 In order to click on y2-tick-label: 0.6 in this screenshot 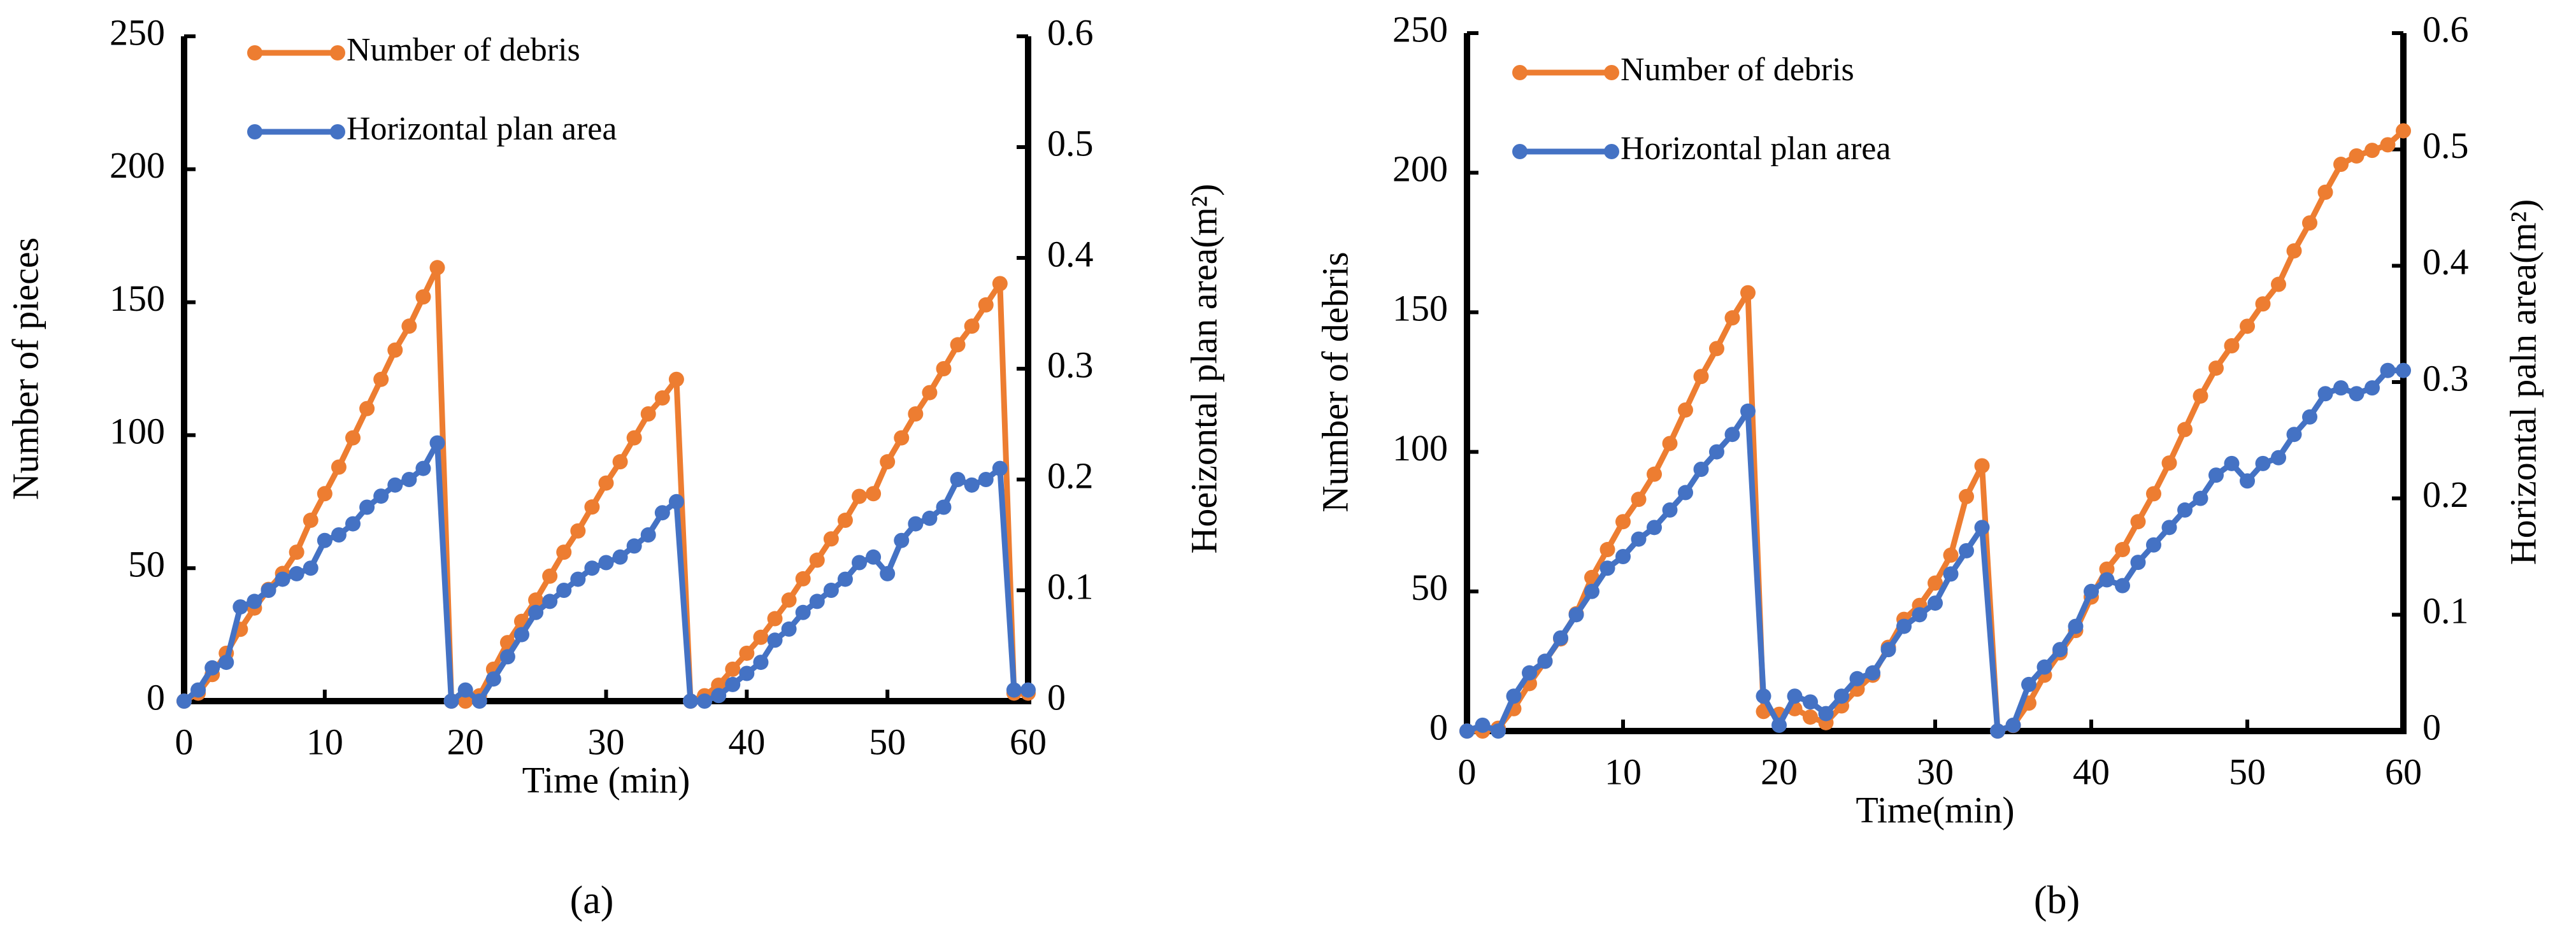, I will do `click(1071, 32)`.